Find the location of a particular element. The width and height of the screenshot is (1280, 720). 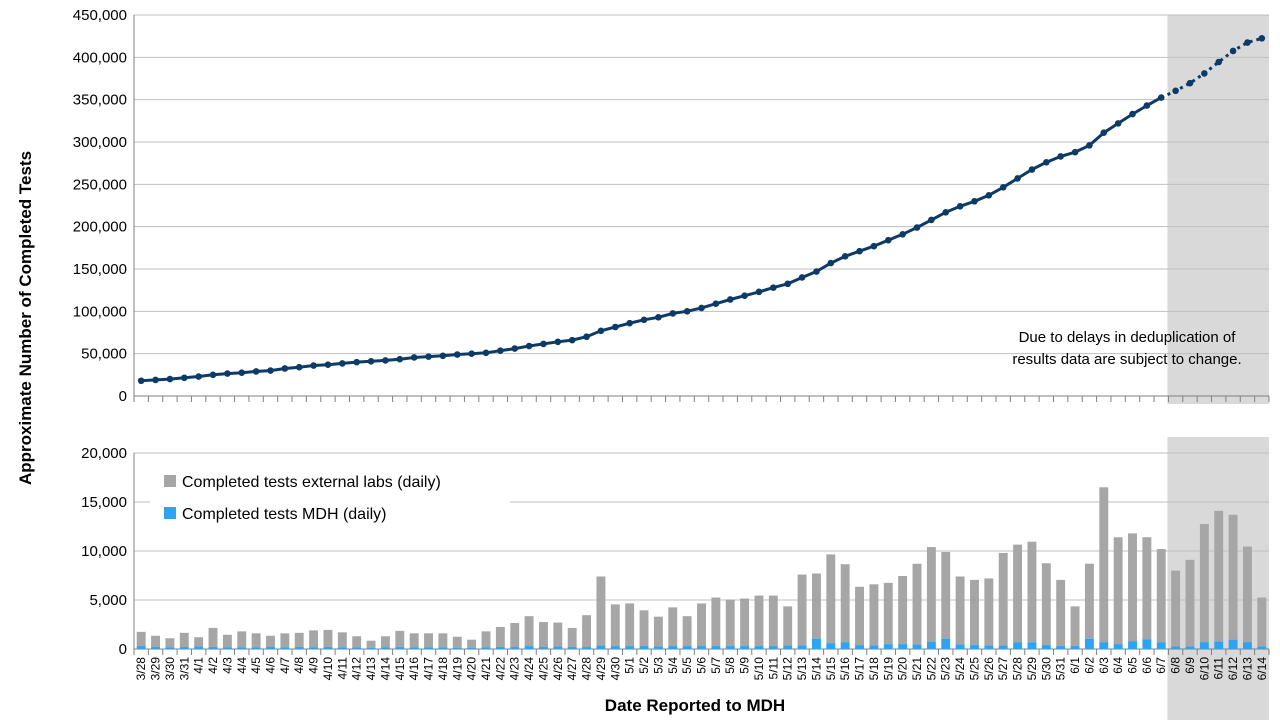

x-tick-label: 5/13 is located at coordinates (802, 669).